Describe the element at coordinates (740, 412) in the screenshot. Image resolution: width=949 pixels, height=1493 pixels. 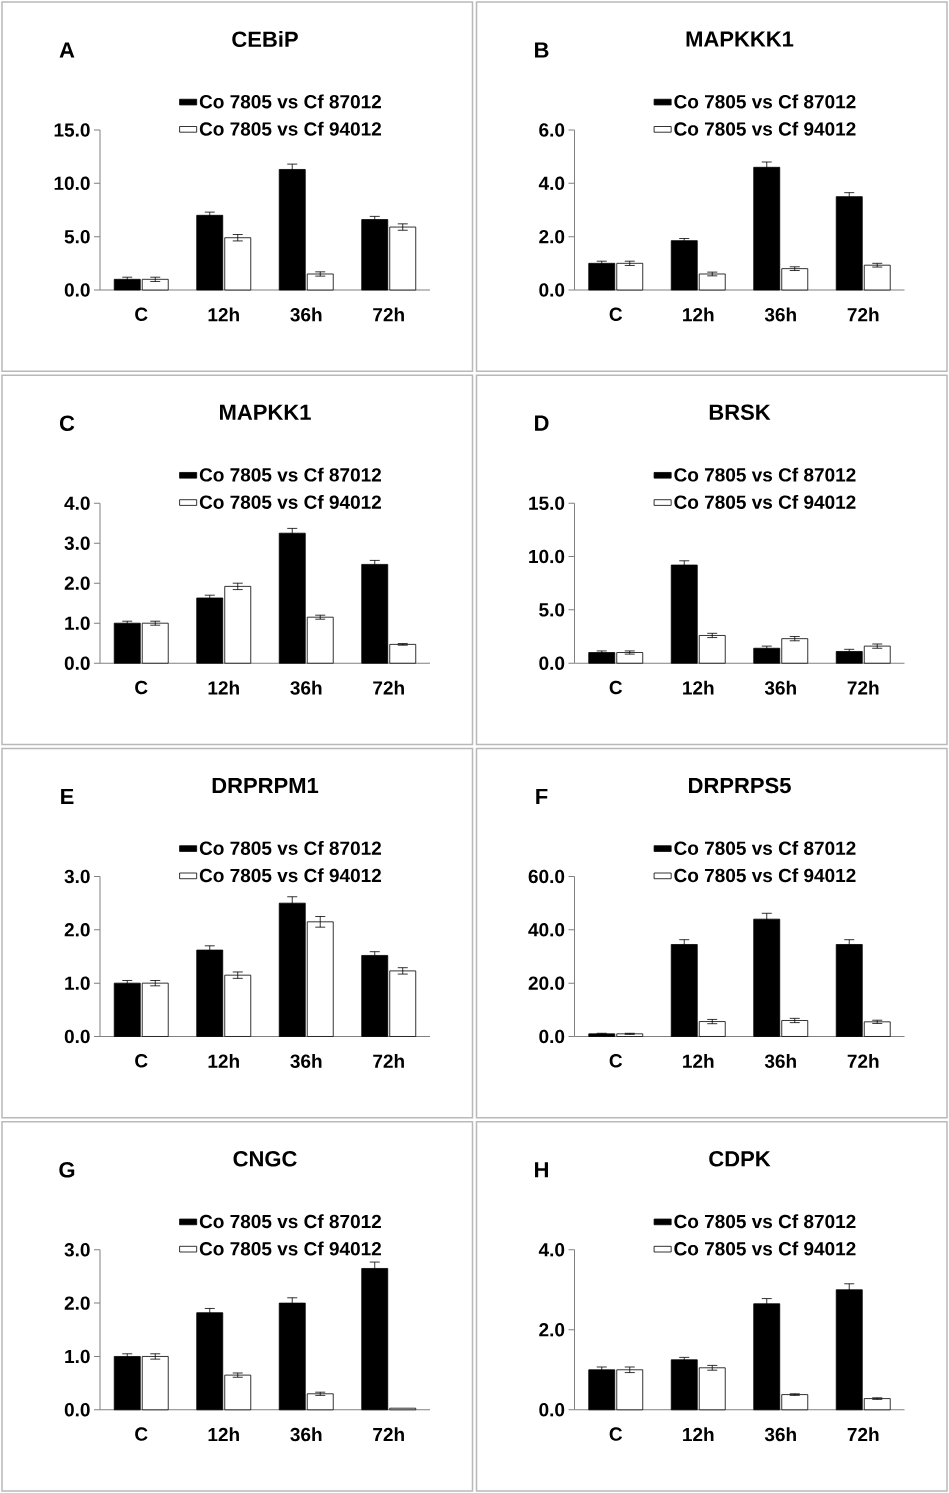
I see `chart-title: BRSK` at that location.